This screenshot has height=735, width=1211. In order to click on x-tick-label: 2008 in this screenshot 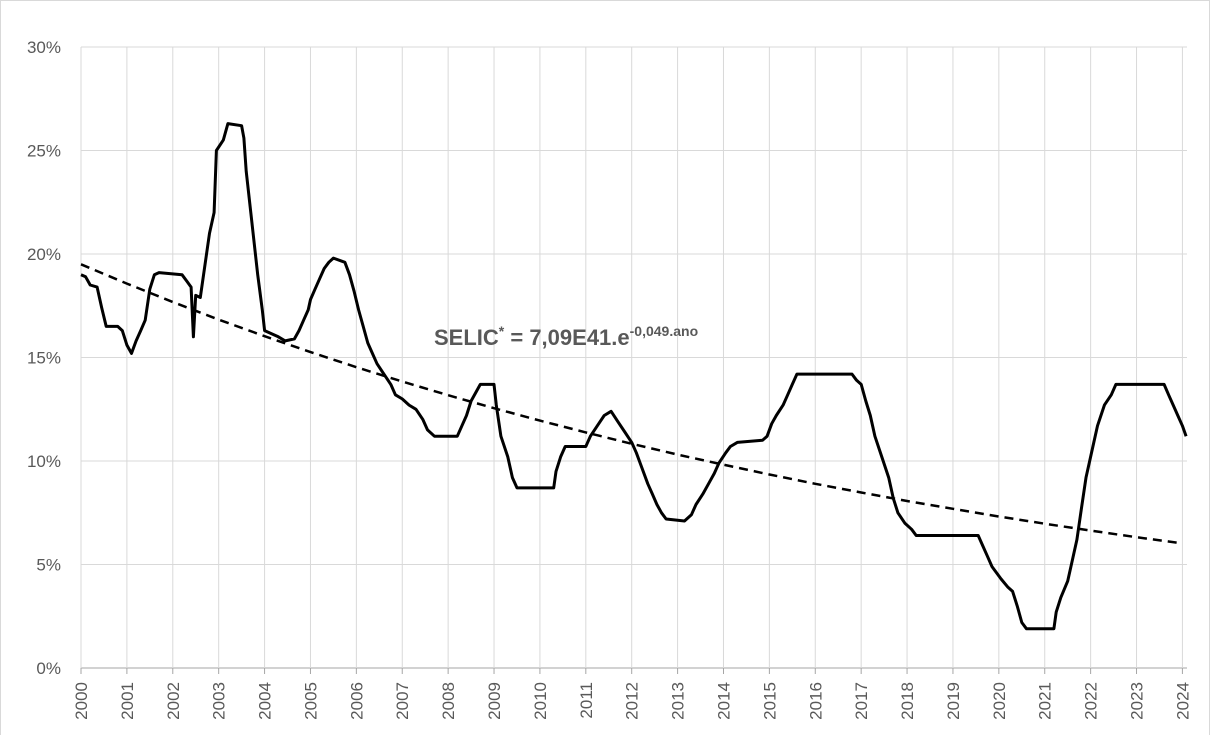, I will do `click(448, 701)`.